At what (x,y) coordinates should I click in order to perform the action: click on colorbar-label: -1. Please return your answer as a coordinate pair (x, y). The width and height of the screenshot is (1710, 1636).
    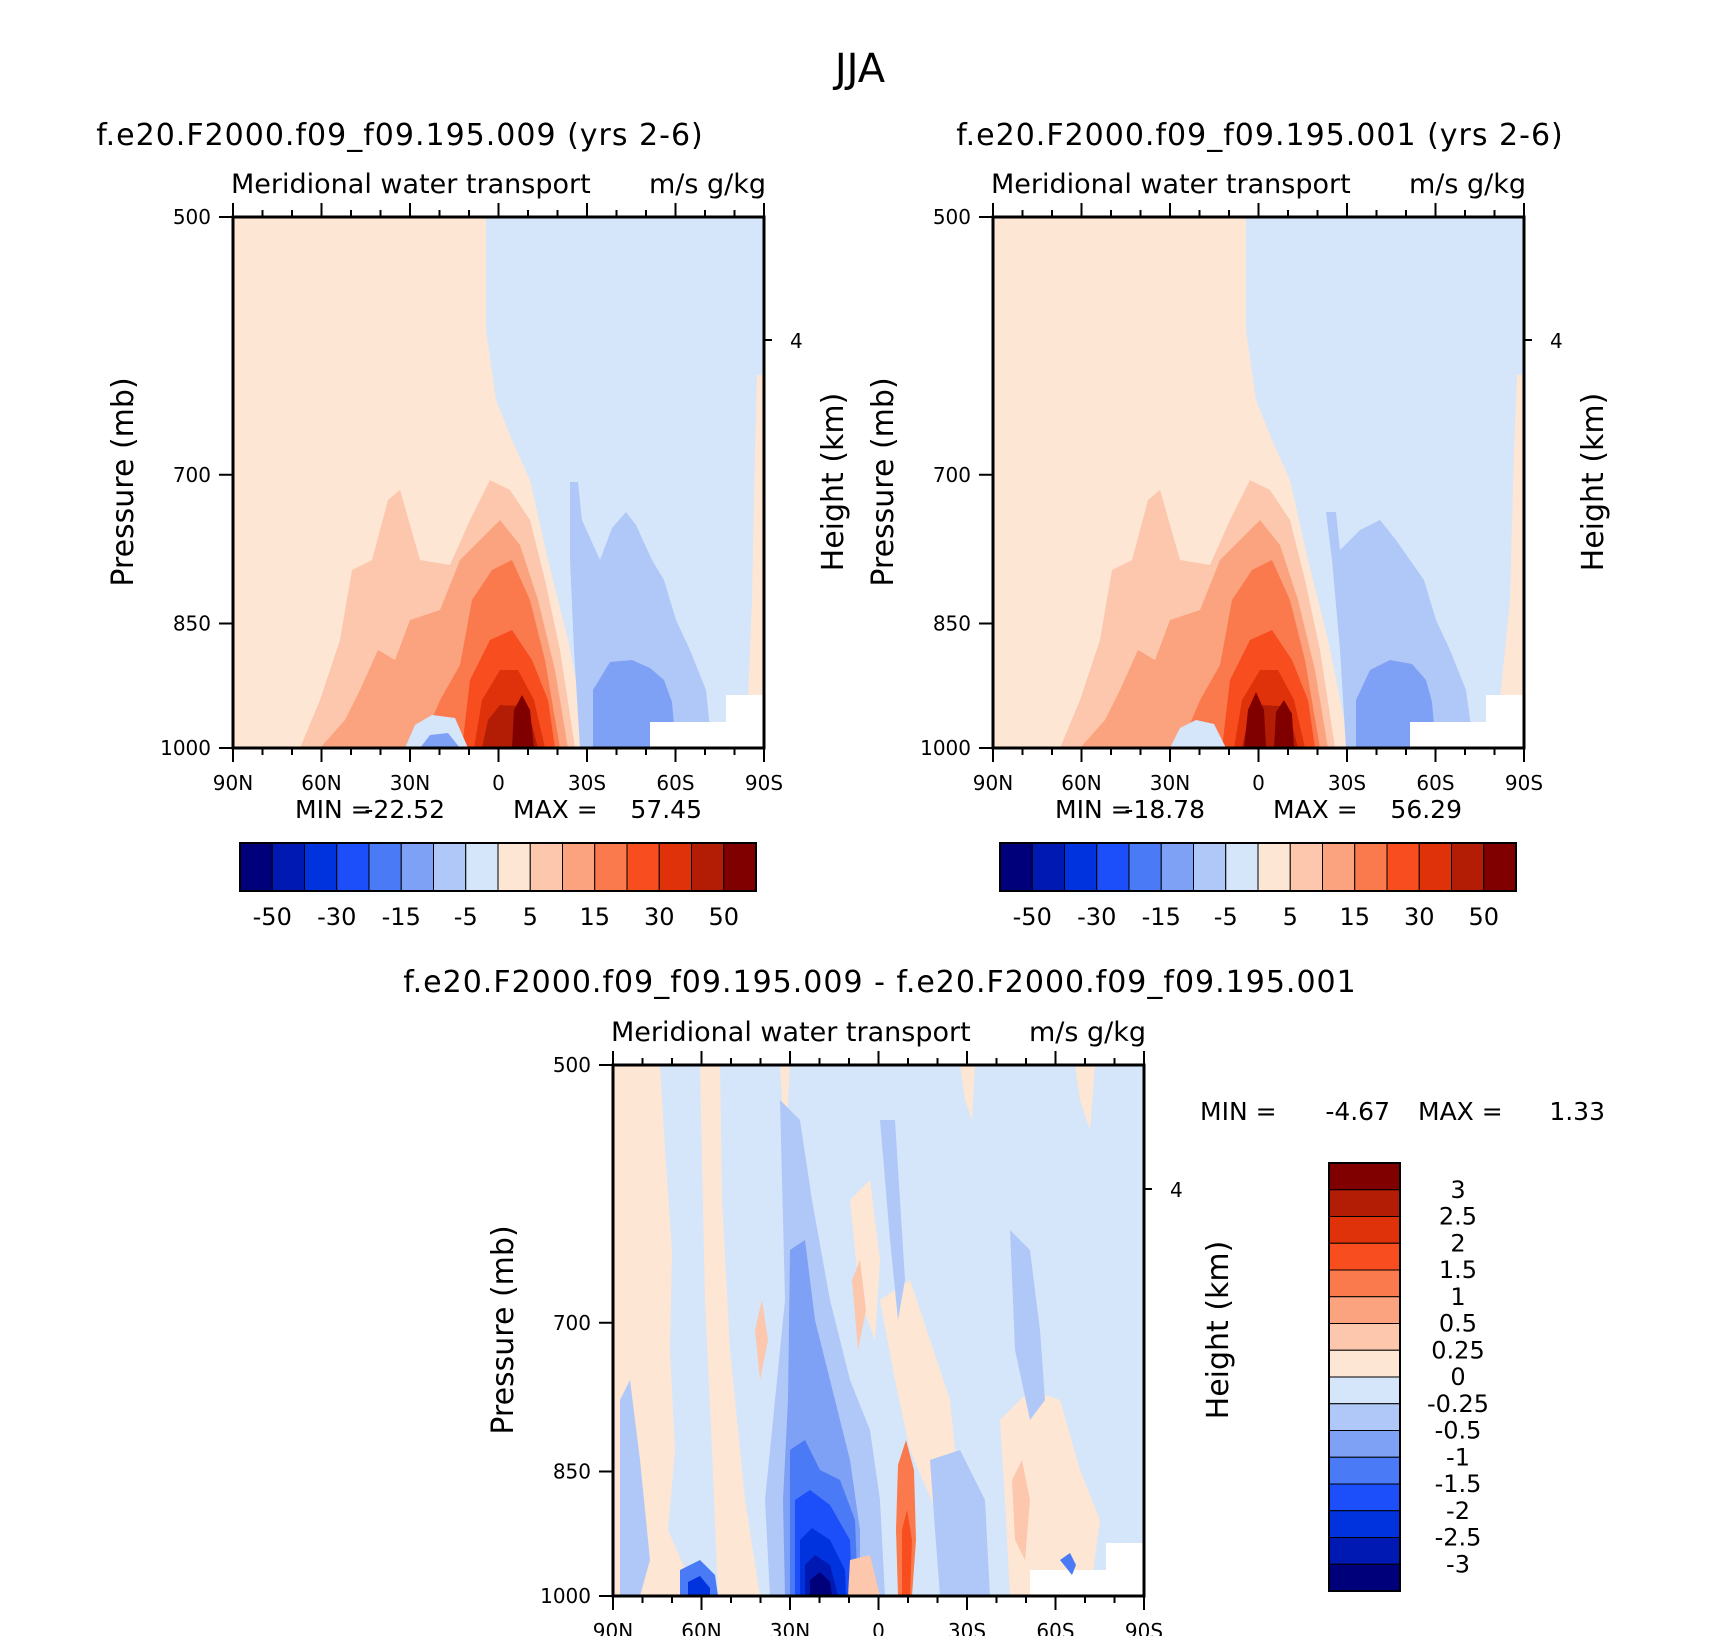
    Looking at the image, I should click on (1458, 1457).